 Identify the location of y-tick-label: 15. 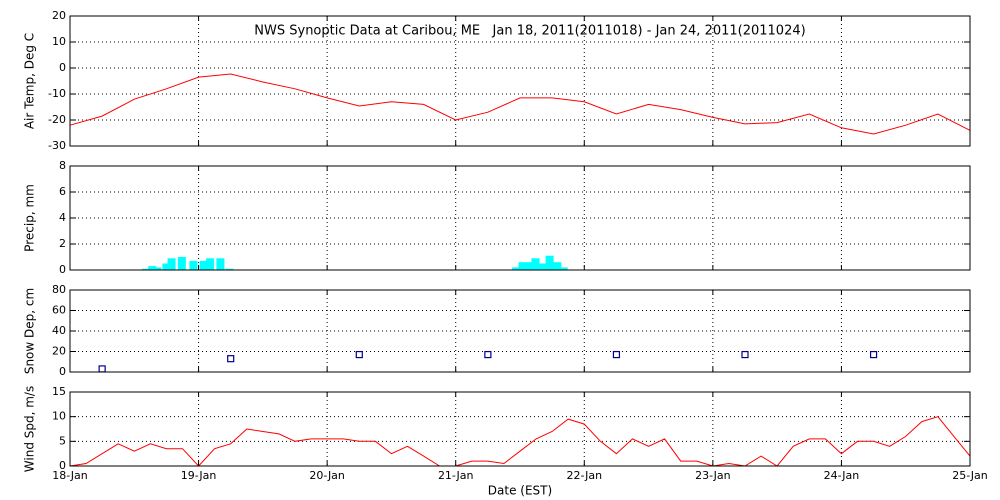
(59, 391).